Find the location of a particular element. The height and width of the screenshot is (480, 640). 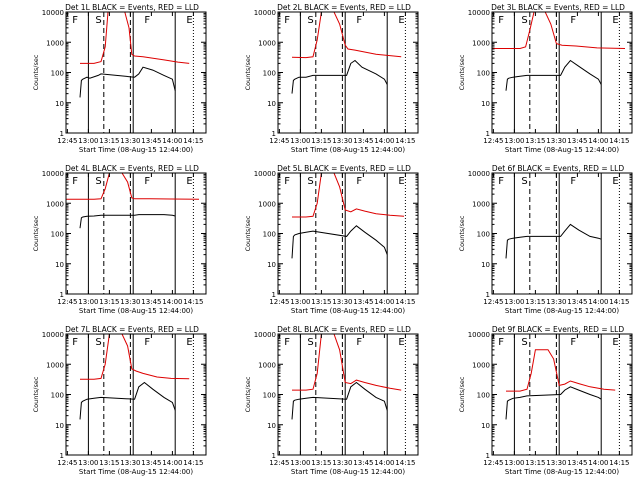

panel-title: Det 5L BLACK = Events, RED = LLD is located at coordinates (344, 168).